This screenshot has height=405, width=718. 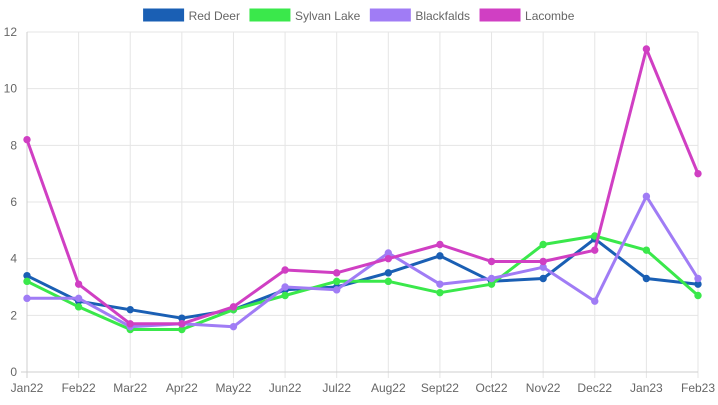 What do you see at coordinates (594, 388) in the screenshot?
I see `x-tick-label: Dec22` at bounding box center [594, 388].